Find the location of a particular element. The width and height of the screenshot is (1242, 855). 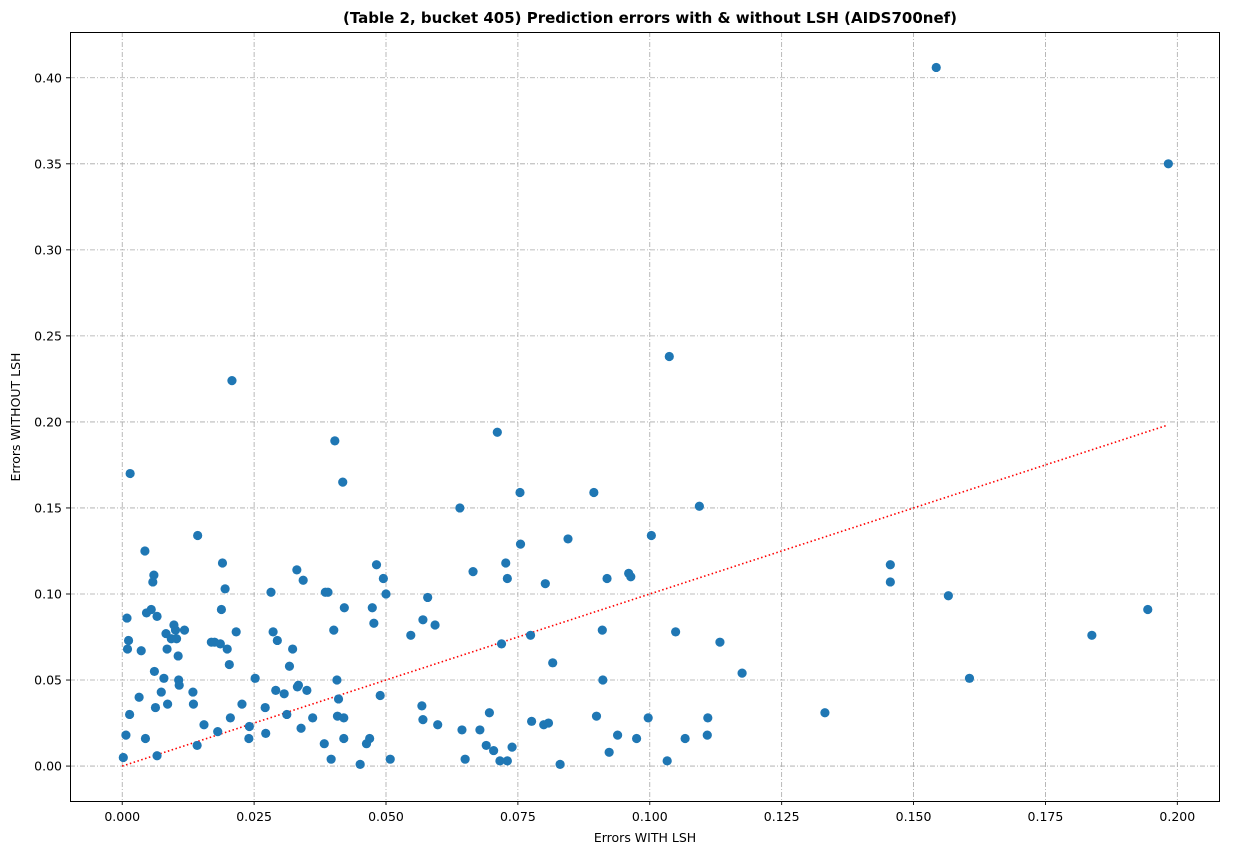

y-tick-label: 0.40 is located at coordinates (48, 77).